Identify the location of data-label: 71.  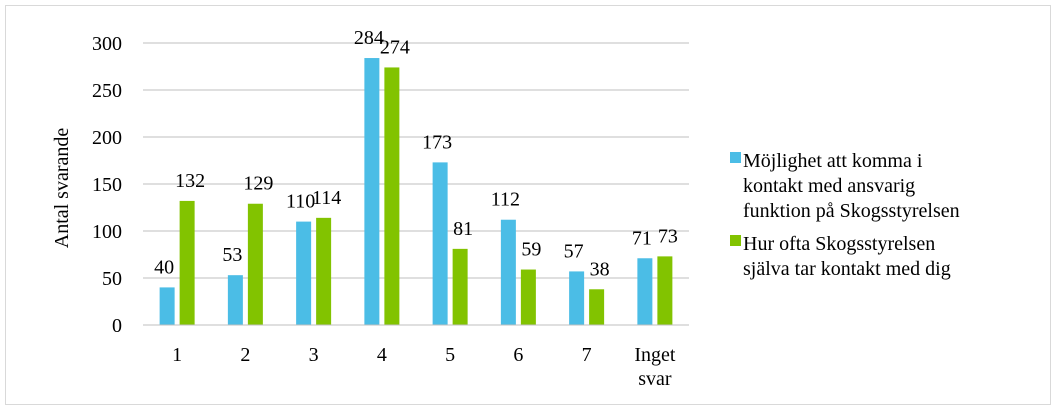
(642, 238).